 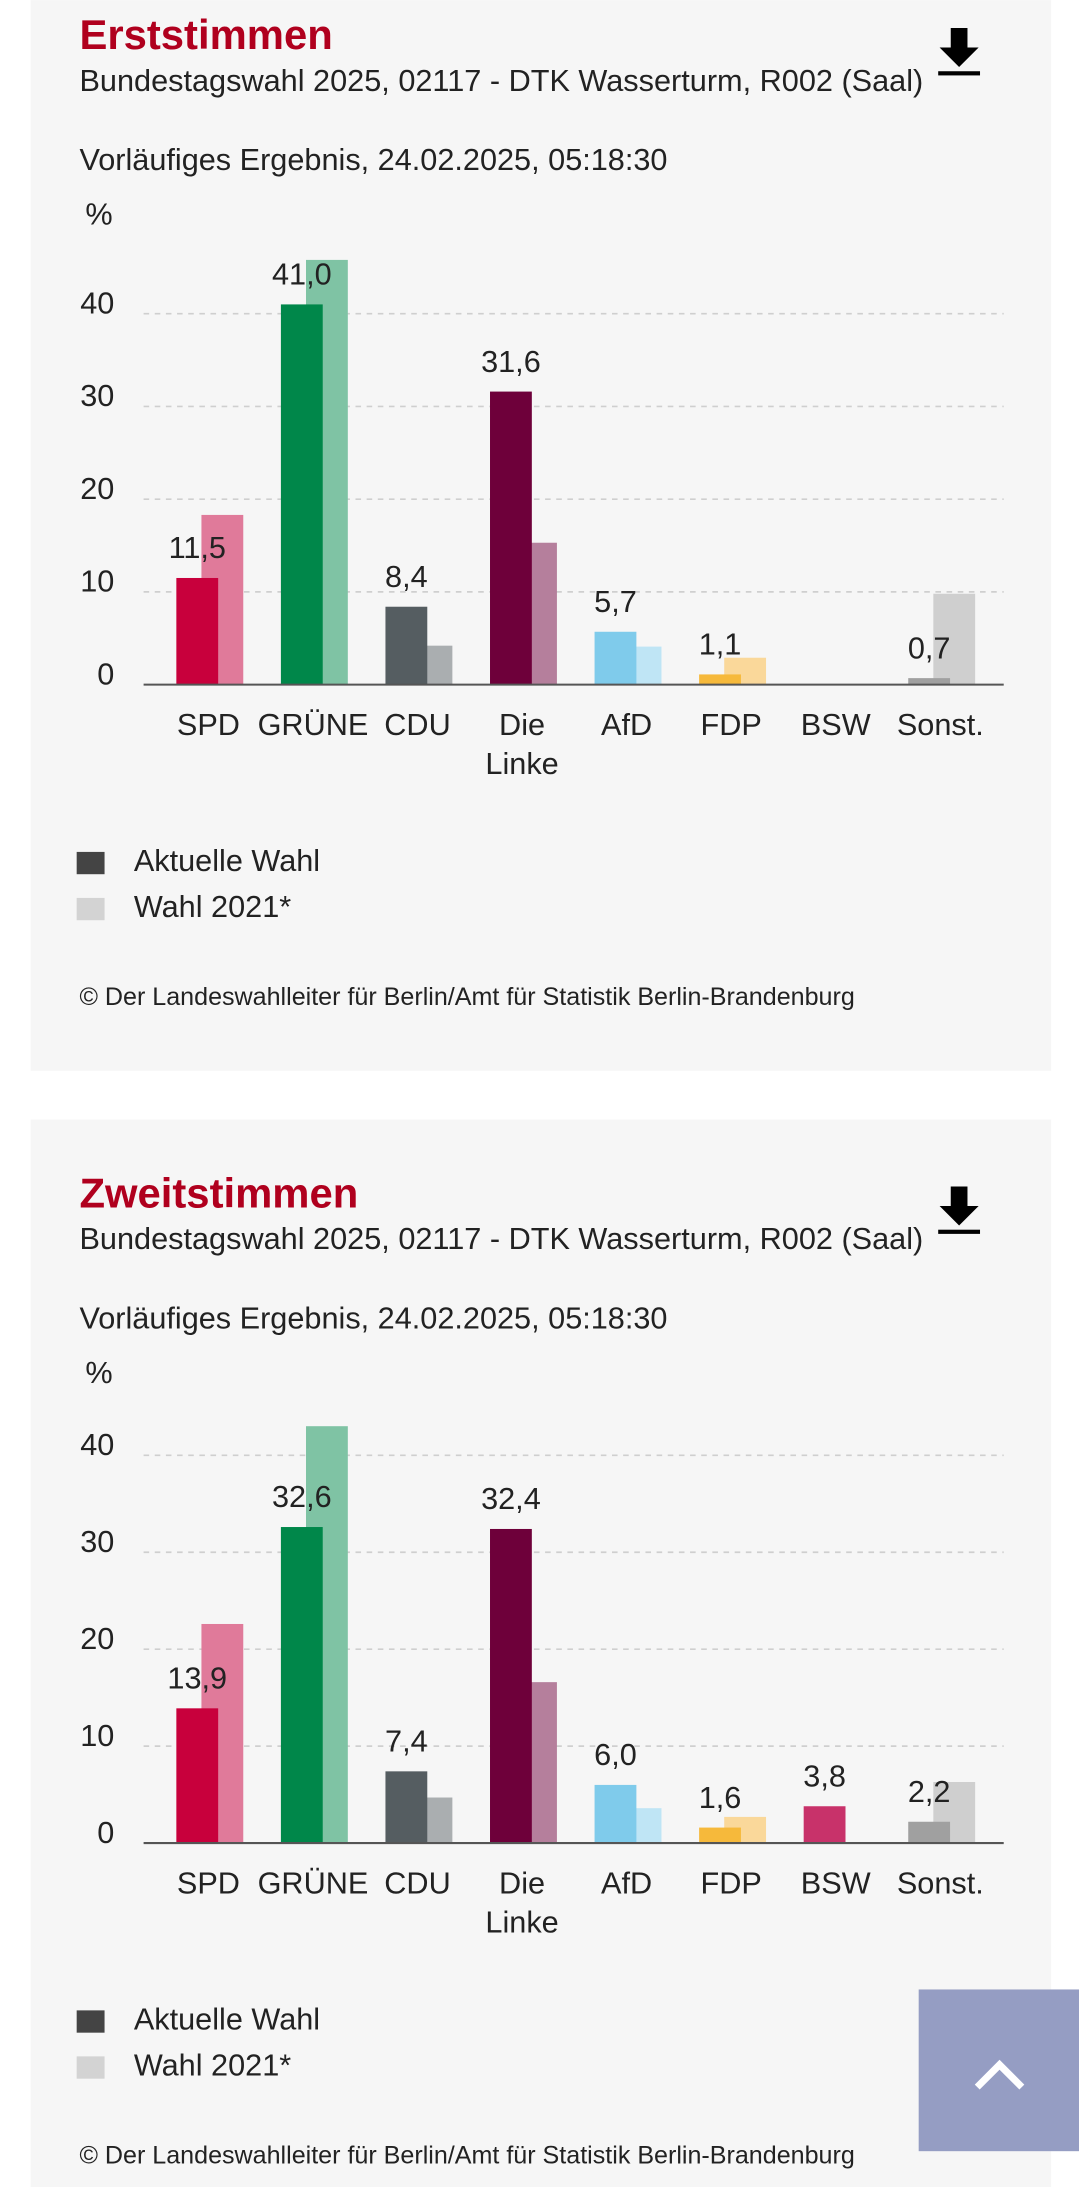 What do you see at coordinates (205, 34) in the screenshot?
I see `chart-title: Erststimmen` at bounding box center [205, 34].